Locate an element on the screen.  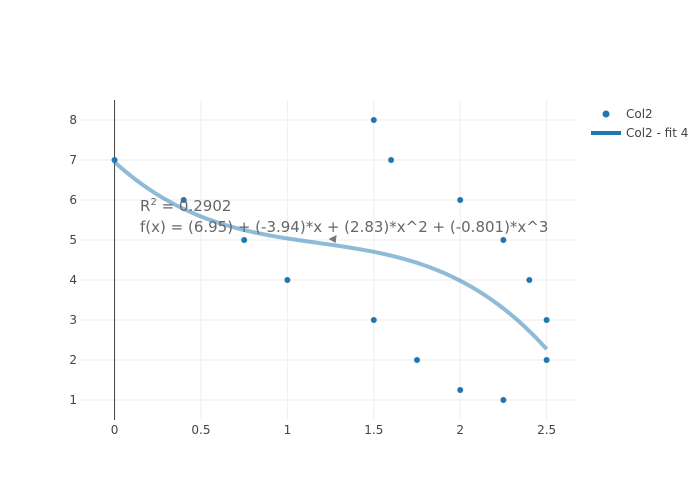
legend-label-col2: Col2 is located at coordinates (639, 114).